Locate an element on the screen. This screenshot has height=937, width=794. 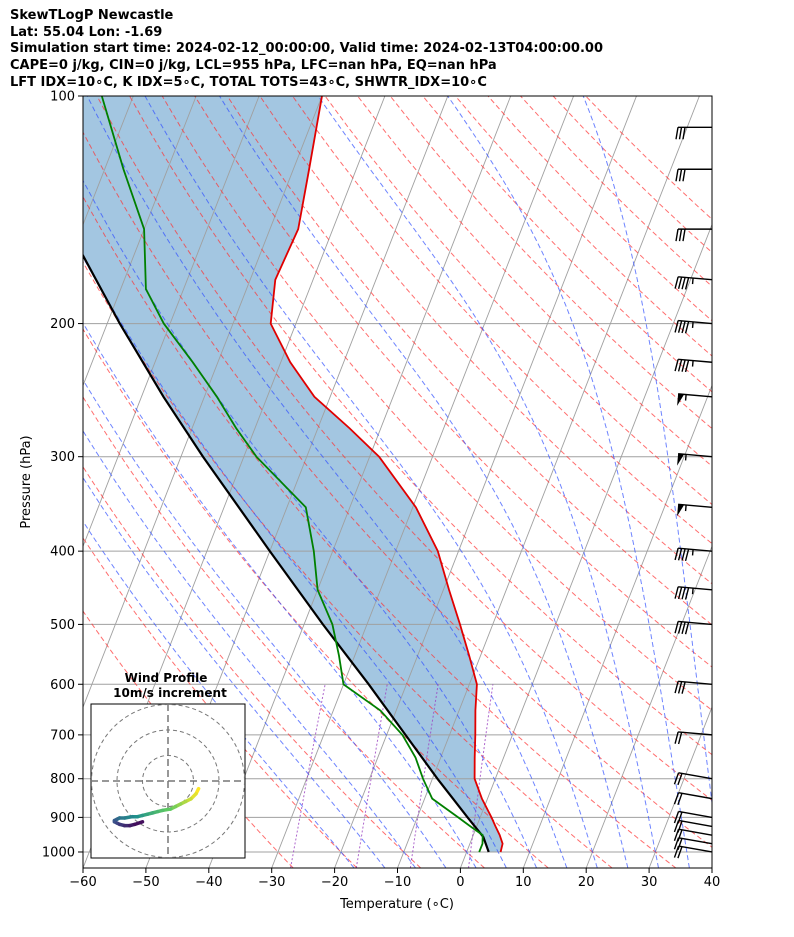
moist-adiabat-line is located at coordinates (219, 694).